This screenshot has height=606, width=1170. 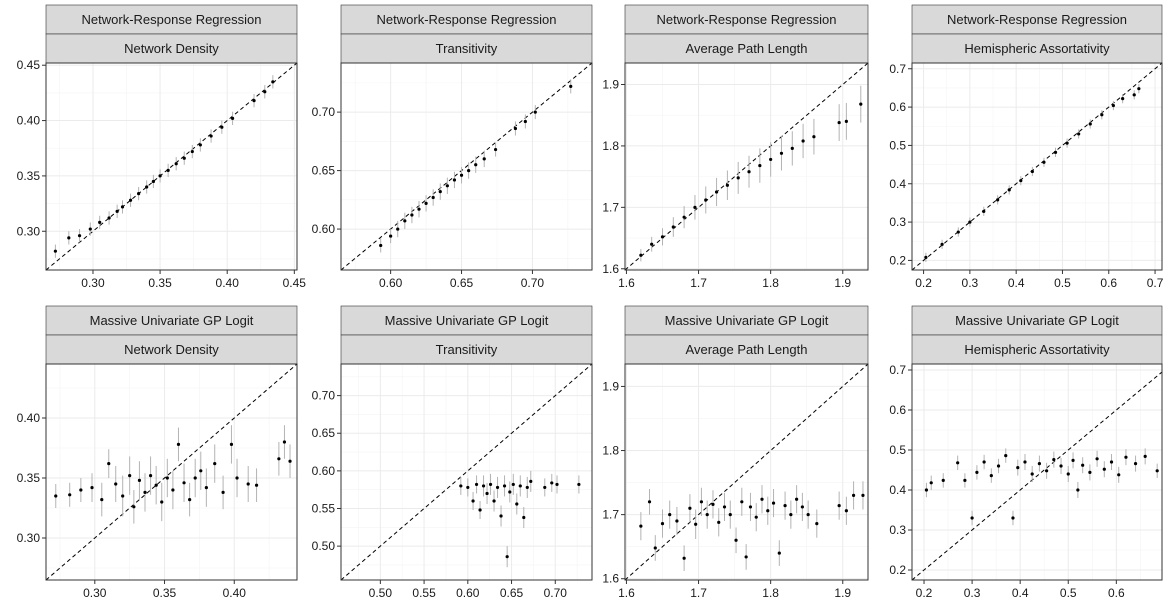 I want to click on identity-line, so click(x=1037, y=166).